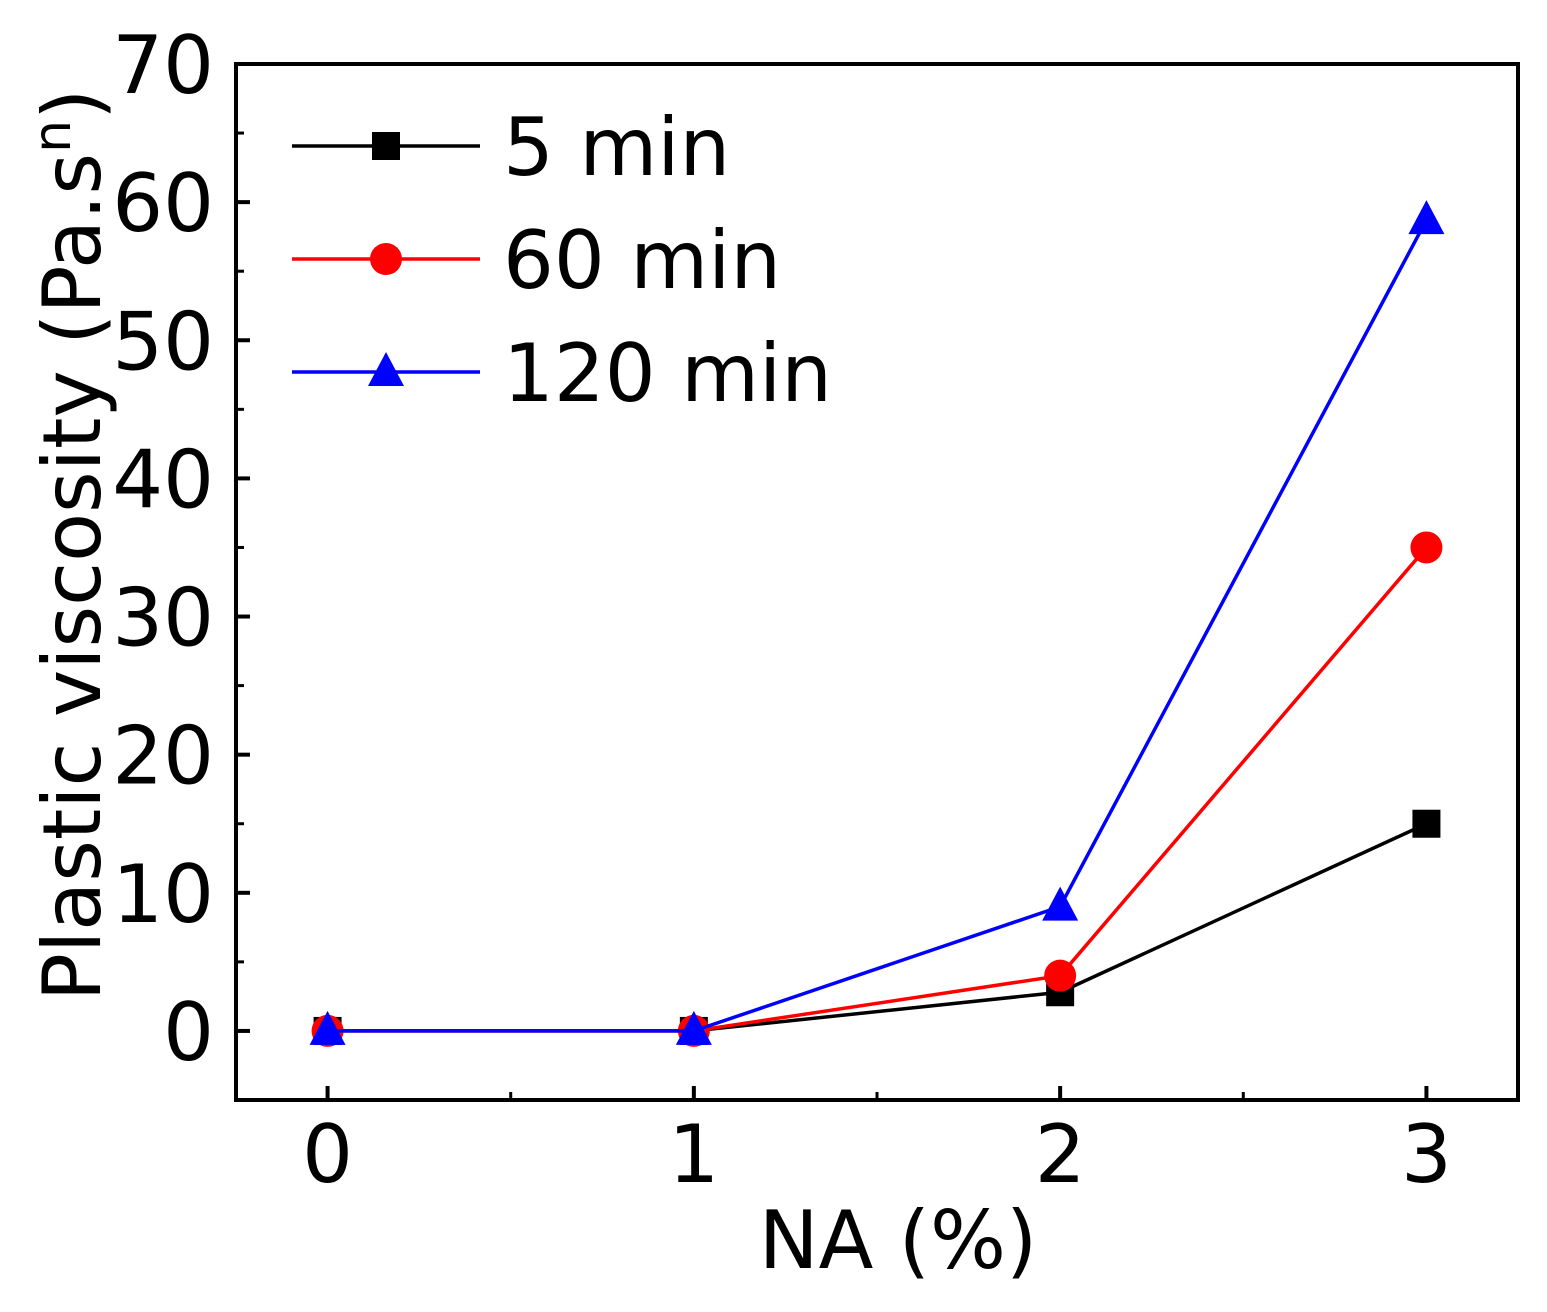 This screenshot has width=1547, height=1312. Describe the element at coordinates (53, 136) in the screenshot. I see `y-axis-title-superscript: n` at that location.